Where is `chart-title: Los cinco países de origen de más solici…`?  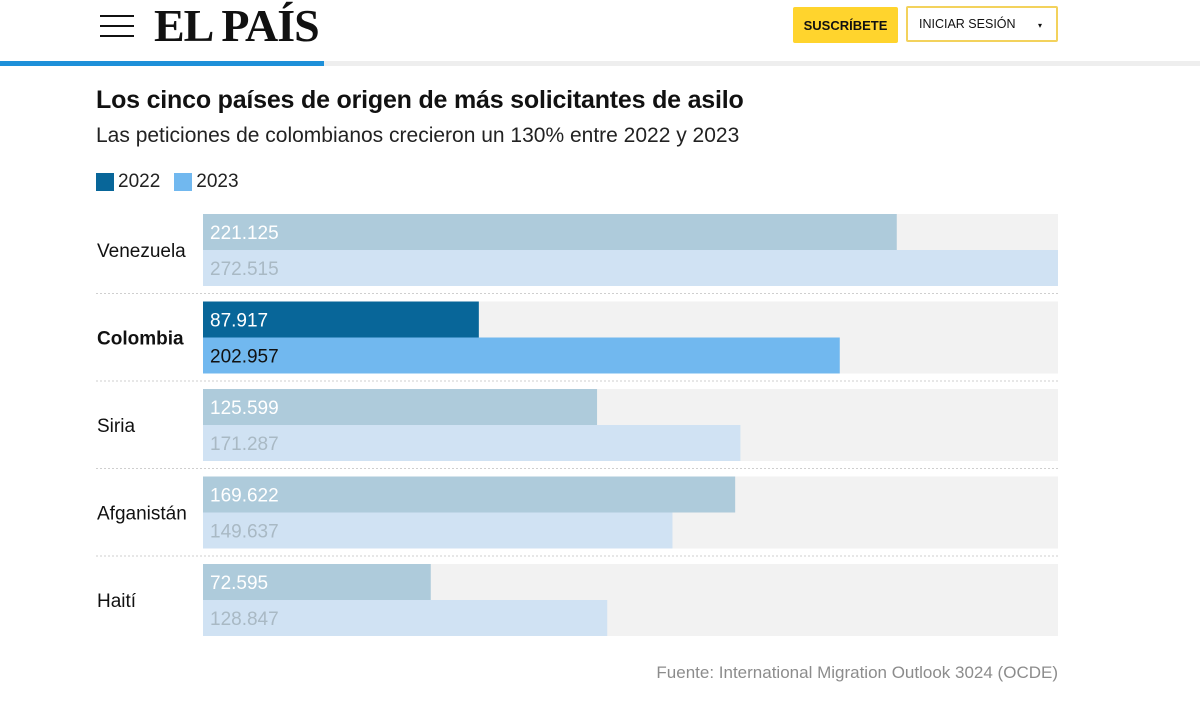 chart-title: Los cinco países de origen de más solici… is located at coordinates (420, 100).